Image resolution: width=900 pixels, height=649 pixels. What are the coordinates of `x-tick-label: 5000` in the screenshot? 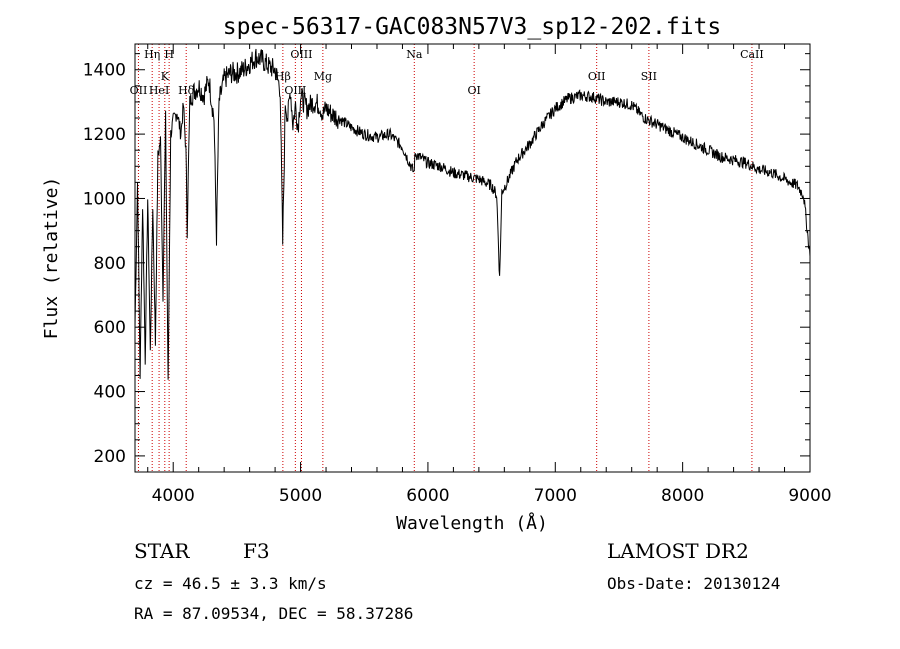 It's located at (300, 496).